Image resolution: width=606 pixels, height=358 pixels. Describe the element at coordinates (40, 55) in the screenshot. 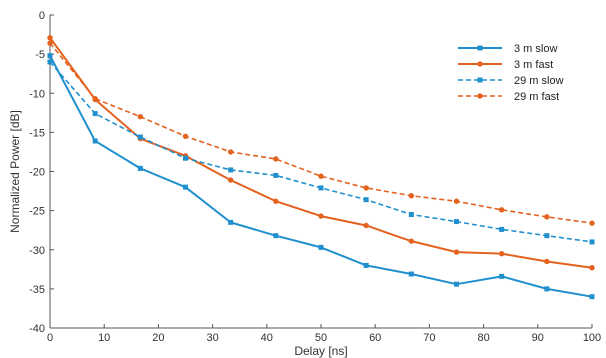

I see `y-tick-label: -5` at that location.